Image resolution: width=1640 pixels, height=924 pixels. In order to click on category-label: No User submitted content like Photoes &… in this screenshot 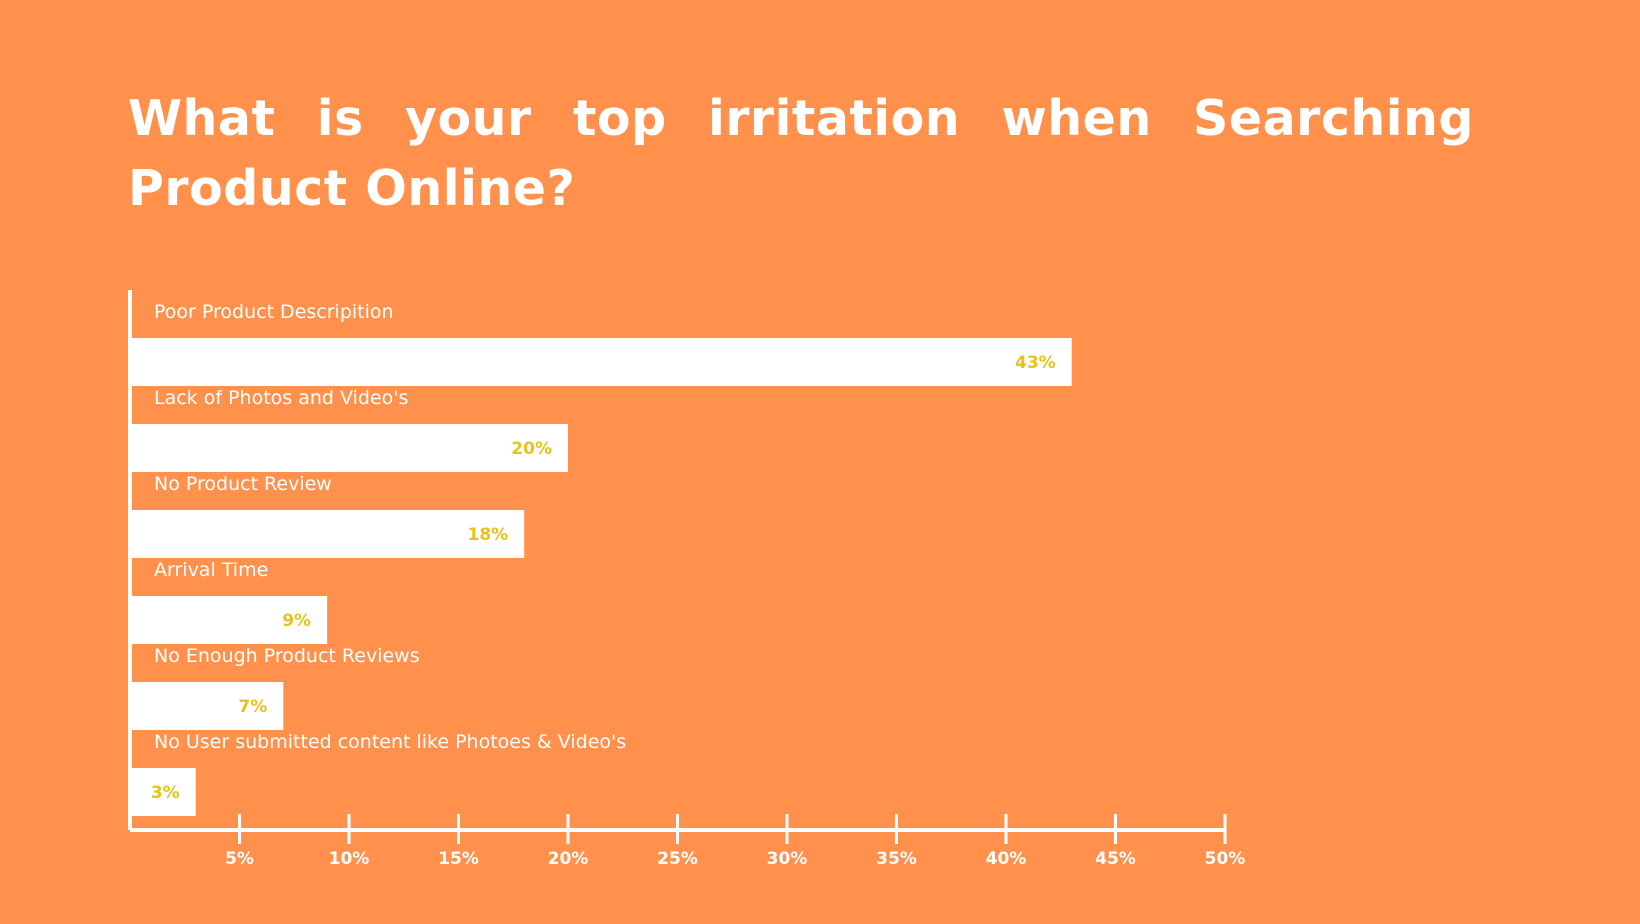, I will do `click(390, 742)`.